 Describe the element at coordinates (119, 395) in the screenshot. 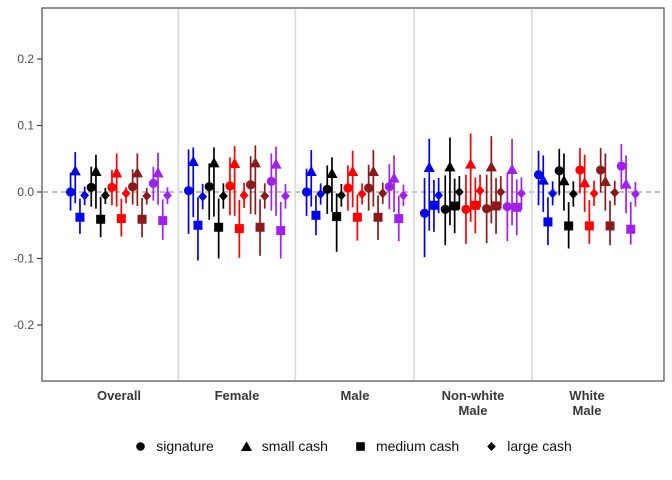

I see `x-axis-label-overall: Overall` at that location.